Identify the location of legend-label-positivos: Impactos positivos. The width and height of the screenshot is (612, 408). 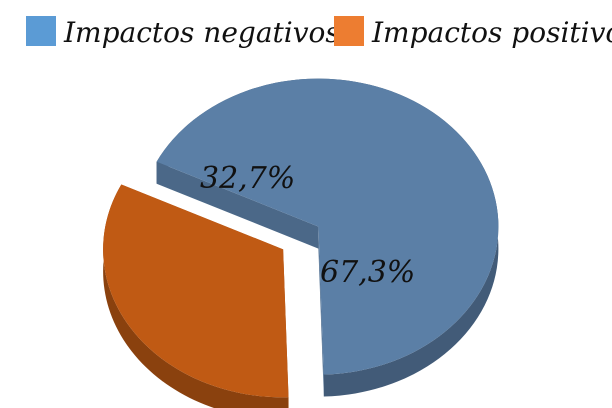
(491, 32).